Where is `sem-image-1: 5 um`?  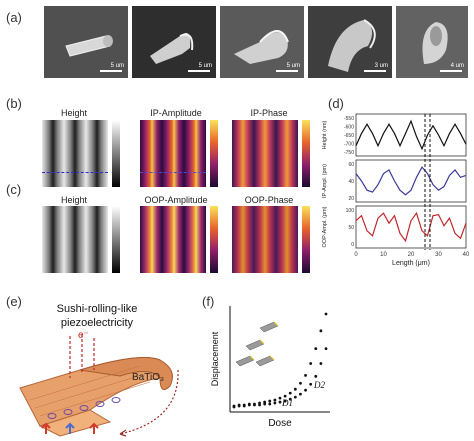 sem-image-1: 5 um is located at coordinates (86, 42).